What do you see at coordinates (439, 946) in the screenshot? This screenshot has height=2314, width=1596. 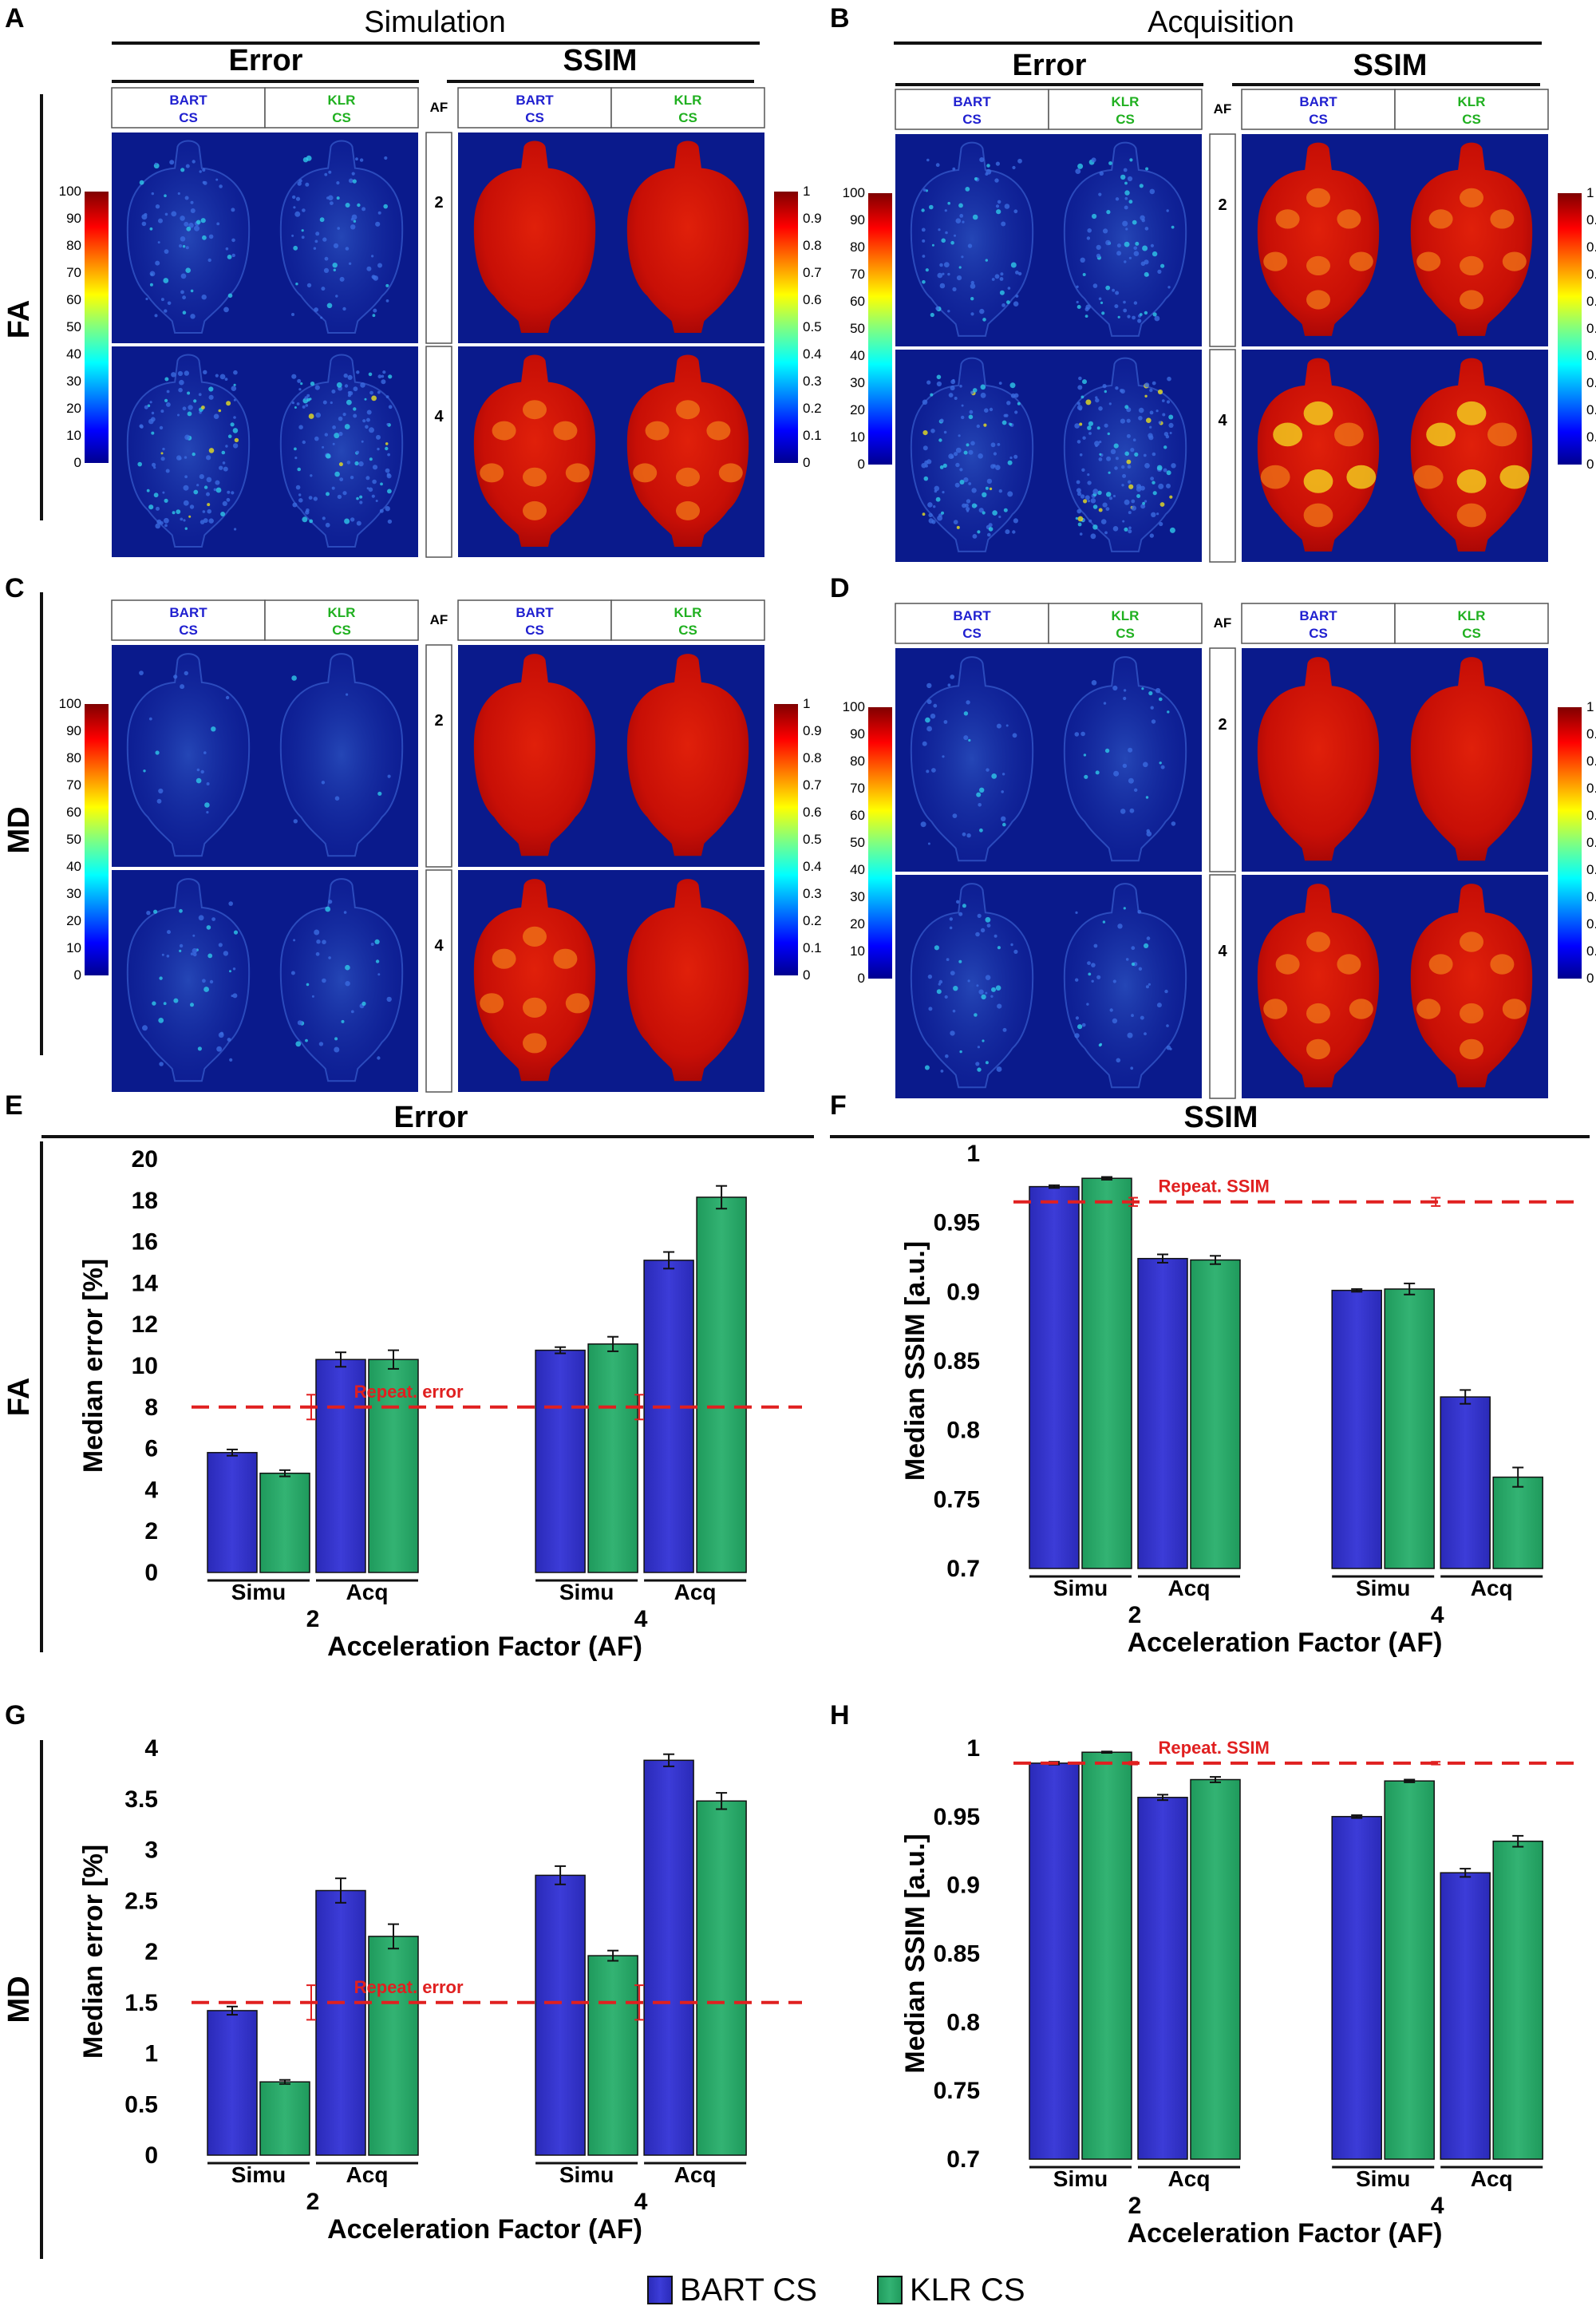 I see `af-value: 4` at bounding box center [439, 946].